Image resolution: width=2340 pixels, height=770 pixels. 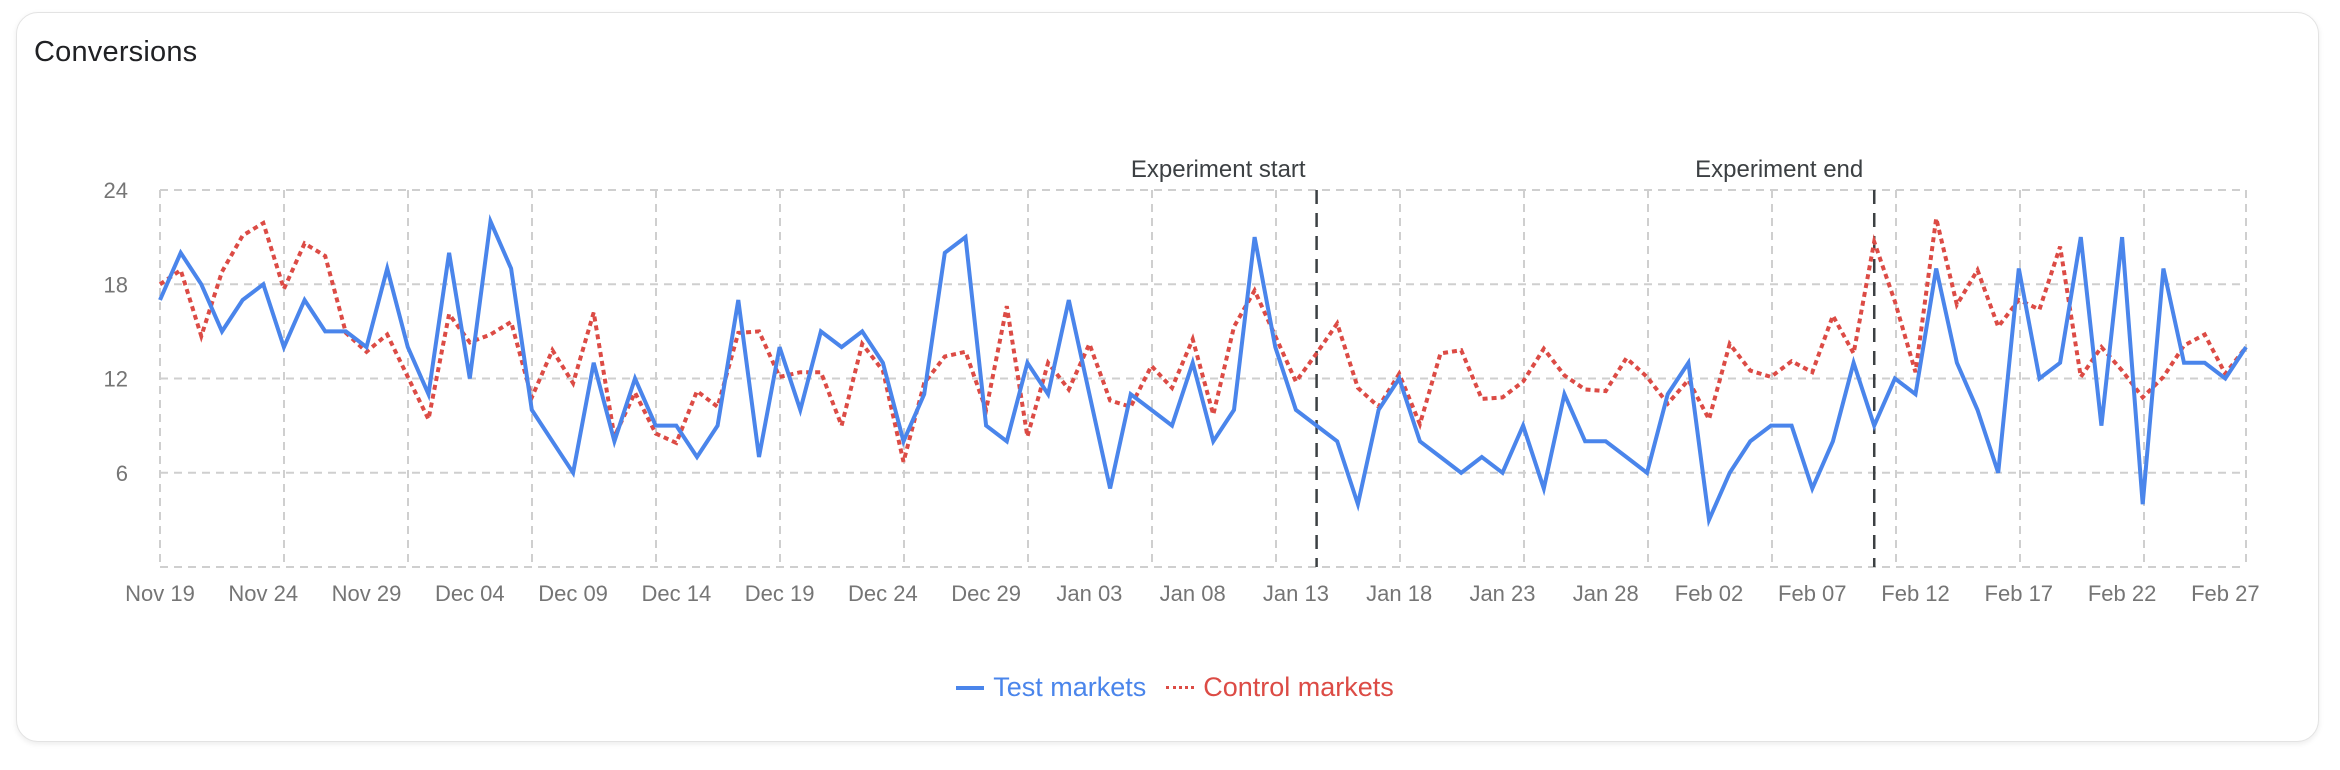 I want to click on x-tick-label: Feb 07, so click(x=1812, y=593).